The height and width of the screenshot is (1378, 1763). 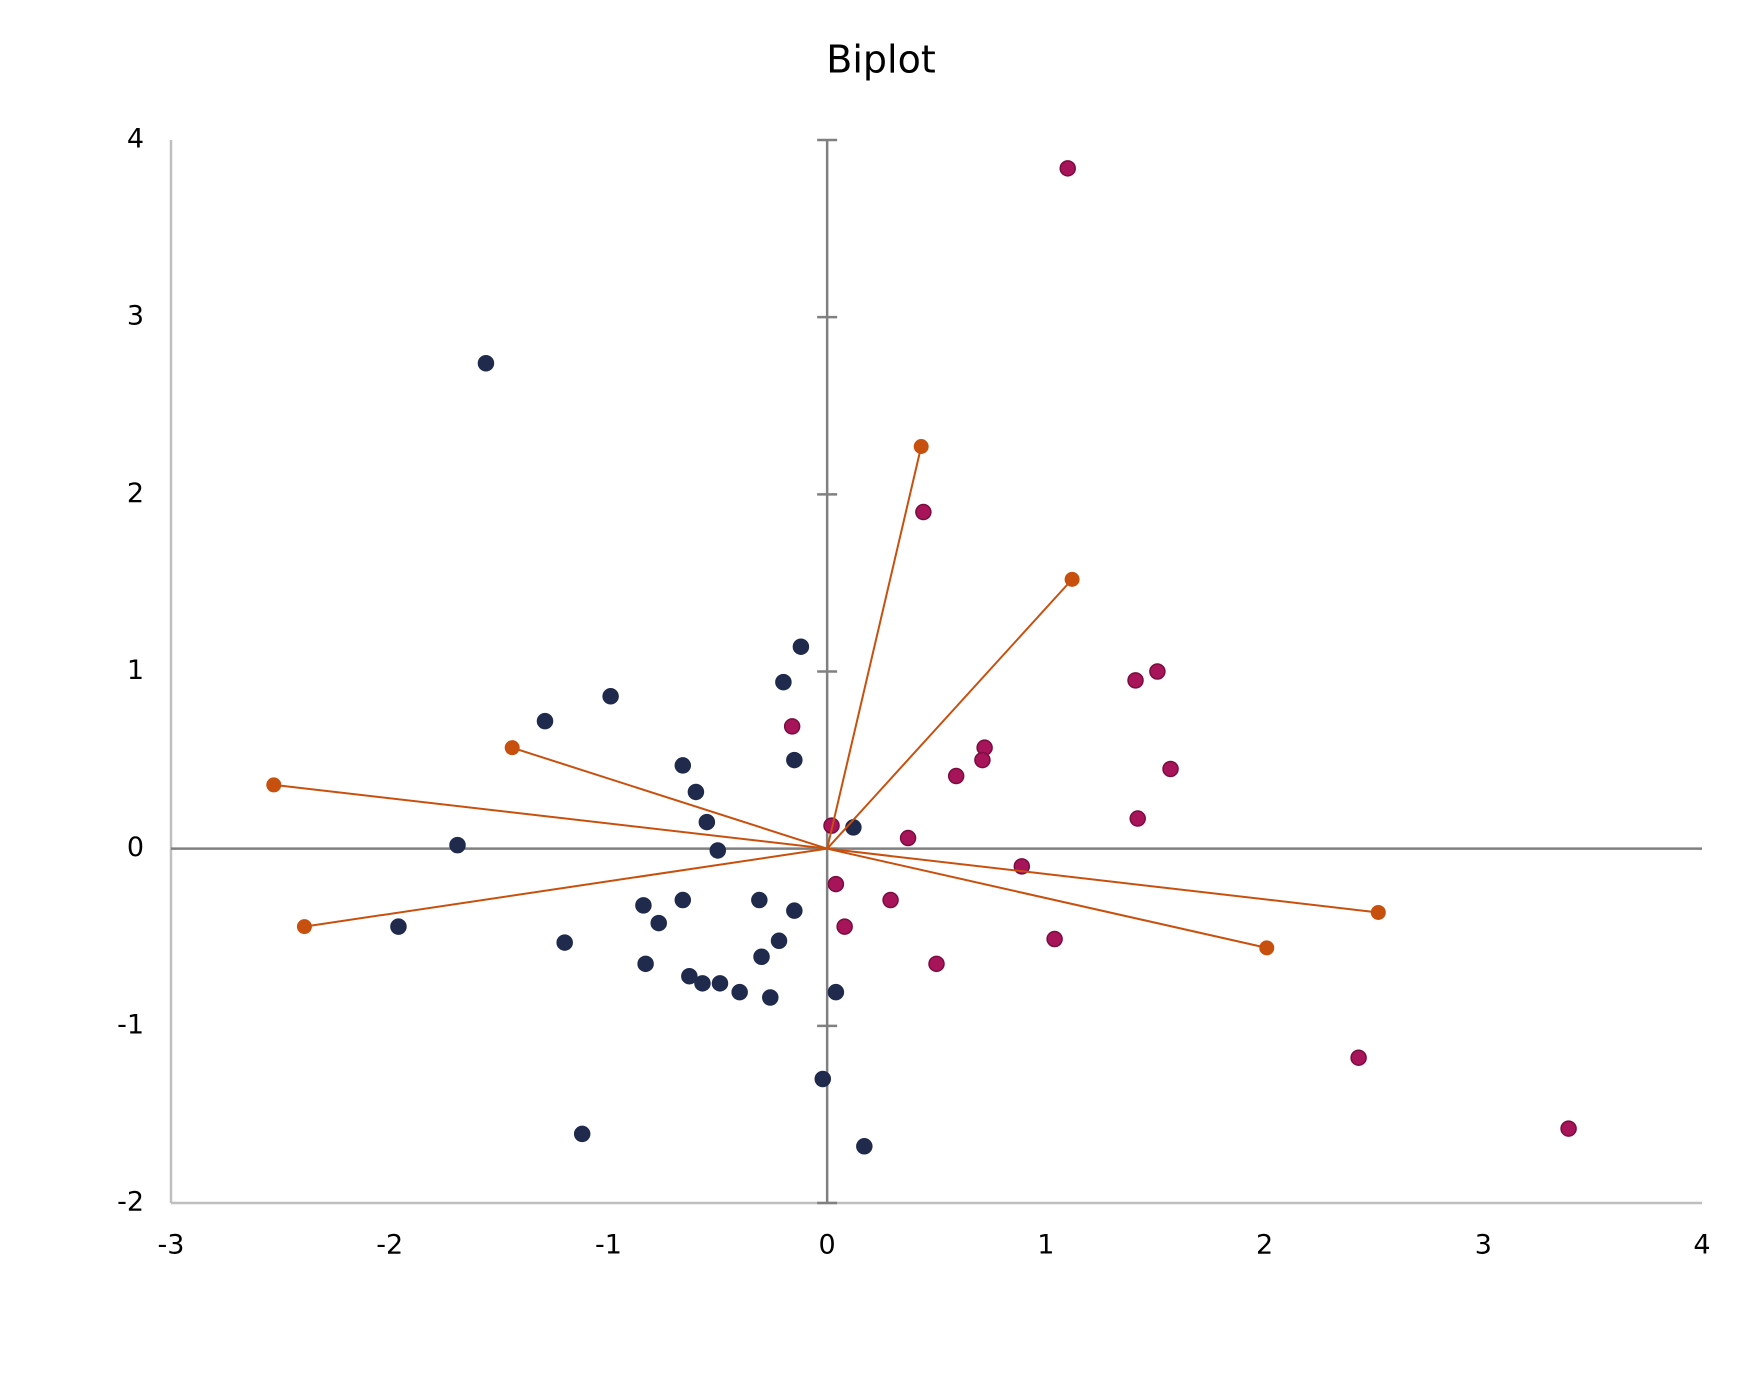 What do you see at coordinates (880, 60) in the screenshot?
I see `chart-title: Biplot` at bounding box center [880, 60].